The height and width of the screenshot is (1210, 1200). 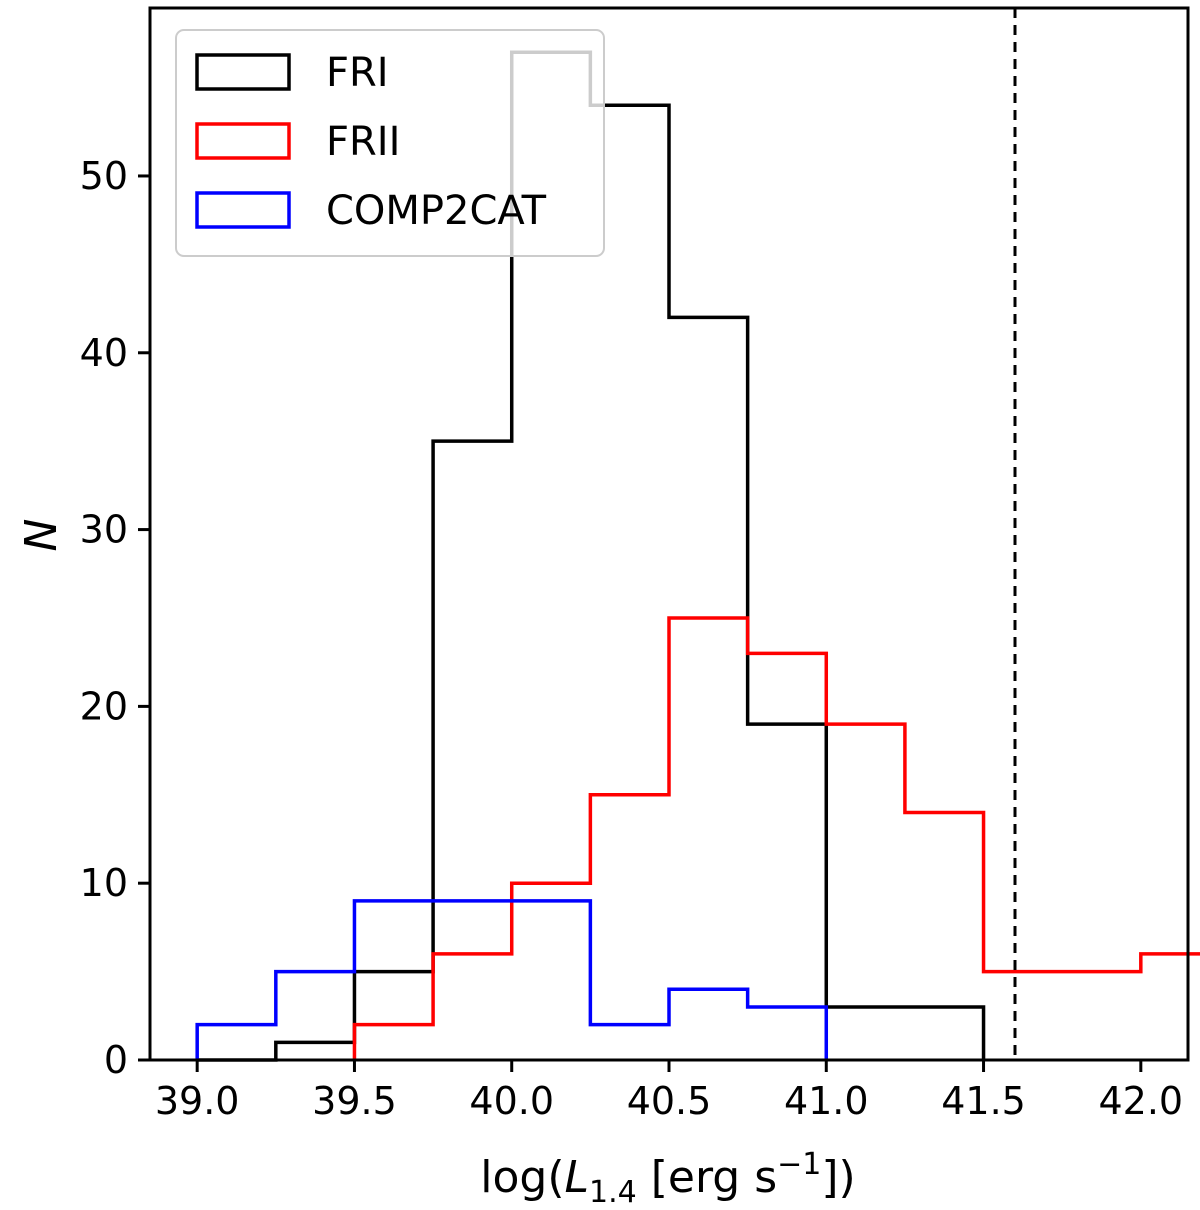 What do you see at coordinates (104, 706) in the screenshot?
I see `y-tick-label: 20` at bounding box center [104, 706].